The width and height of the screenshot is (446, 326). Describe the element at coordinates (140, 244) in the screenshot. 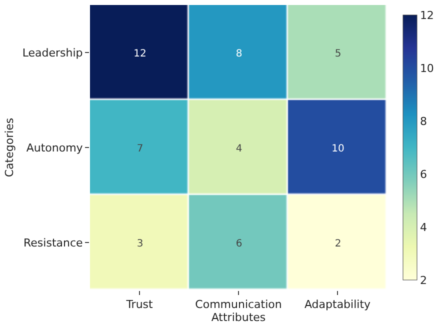

I see `data-label: 3` at that location.